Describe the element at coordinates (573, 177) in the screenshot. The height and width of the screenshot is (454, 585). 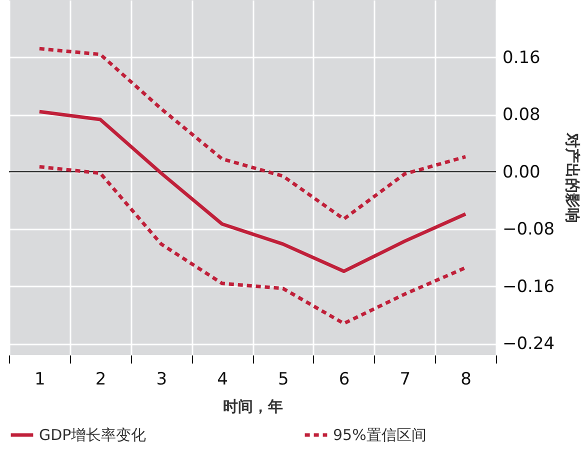
I see `y-axis-title: 对产出的影响` at that location.